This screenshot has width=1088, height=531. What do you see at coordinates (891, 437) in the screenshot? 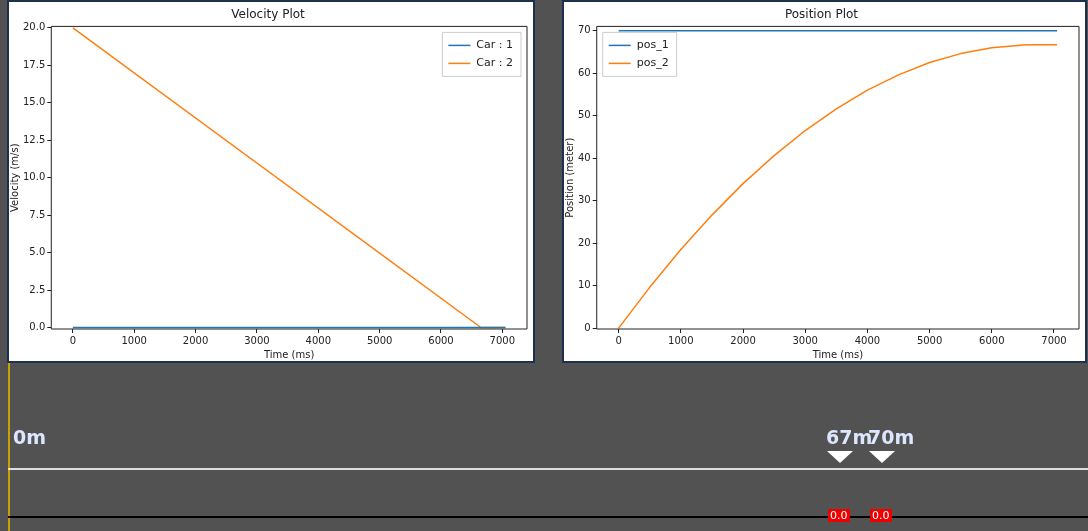
I see `text: 70m` at bounding box center [891, 437].